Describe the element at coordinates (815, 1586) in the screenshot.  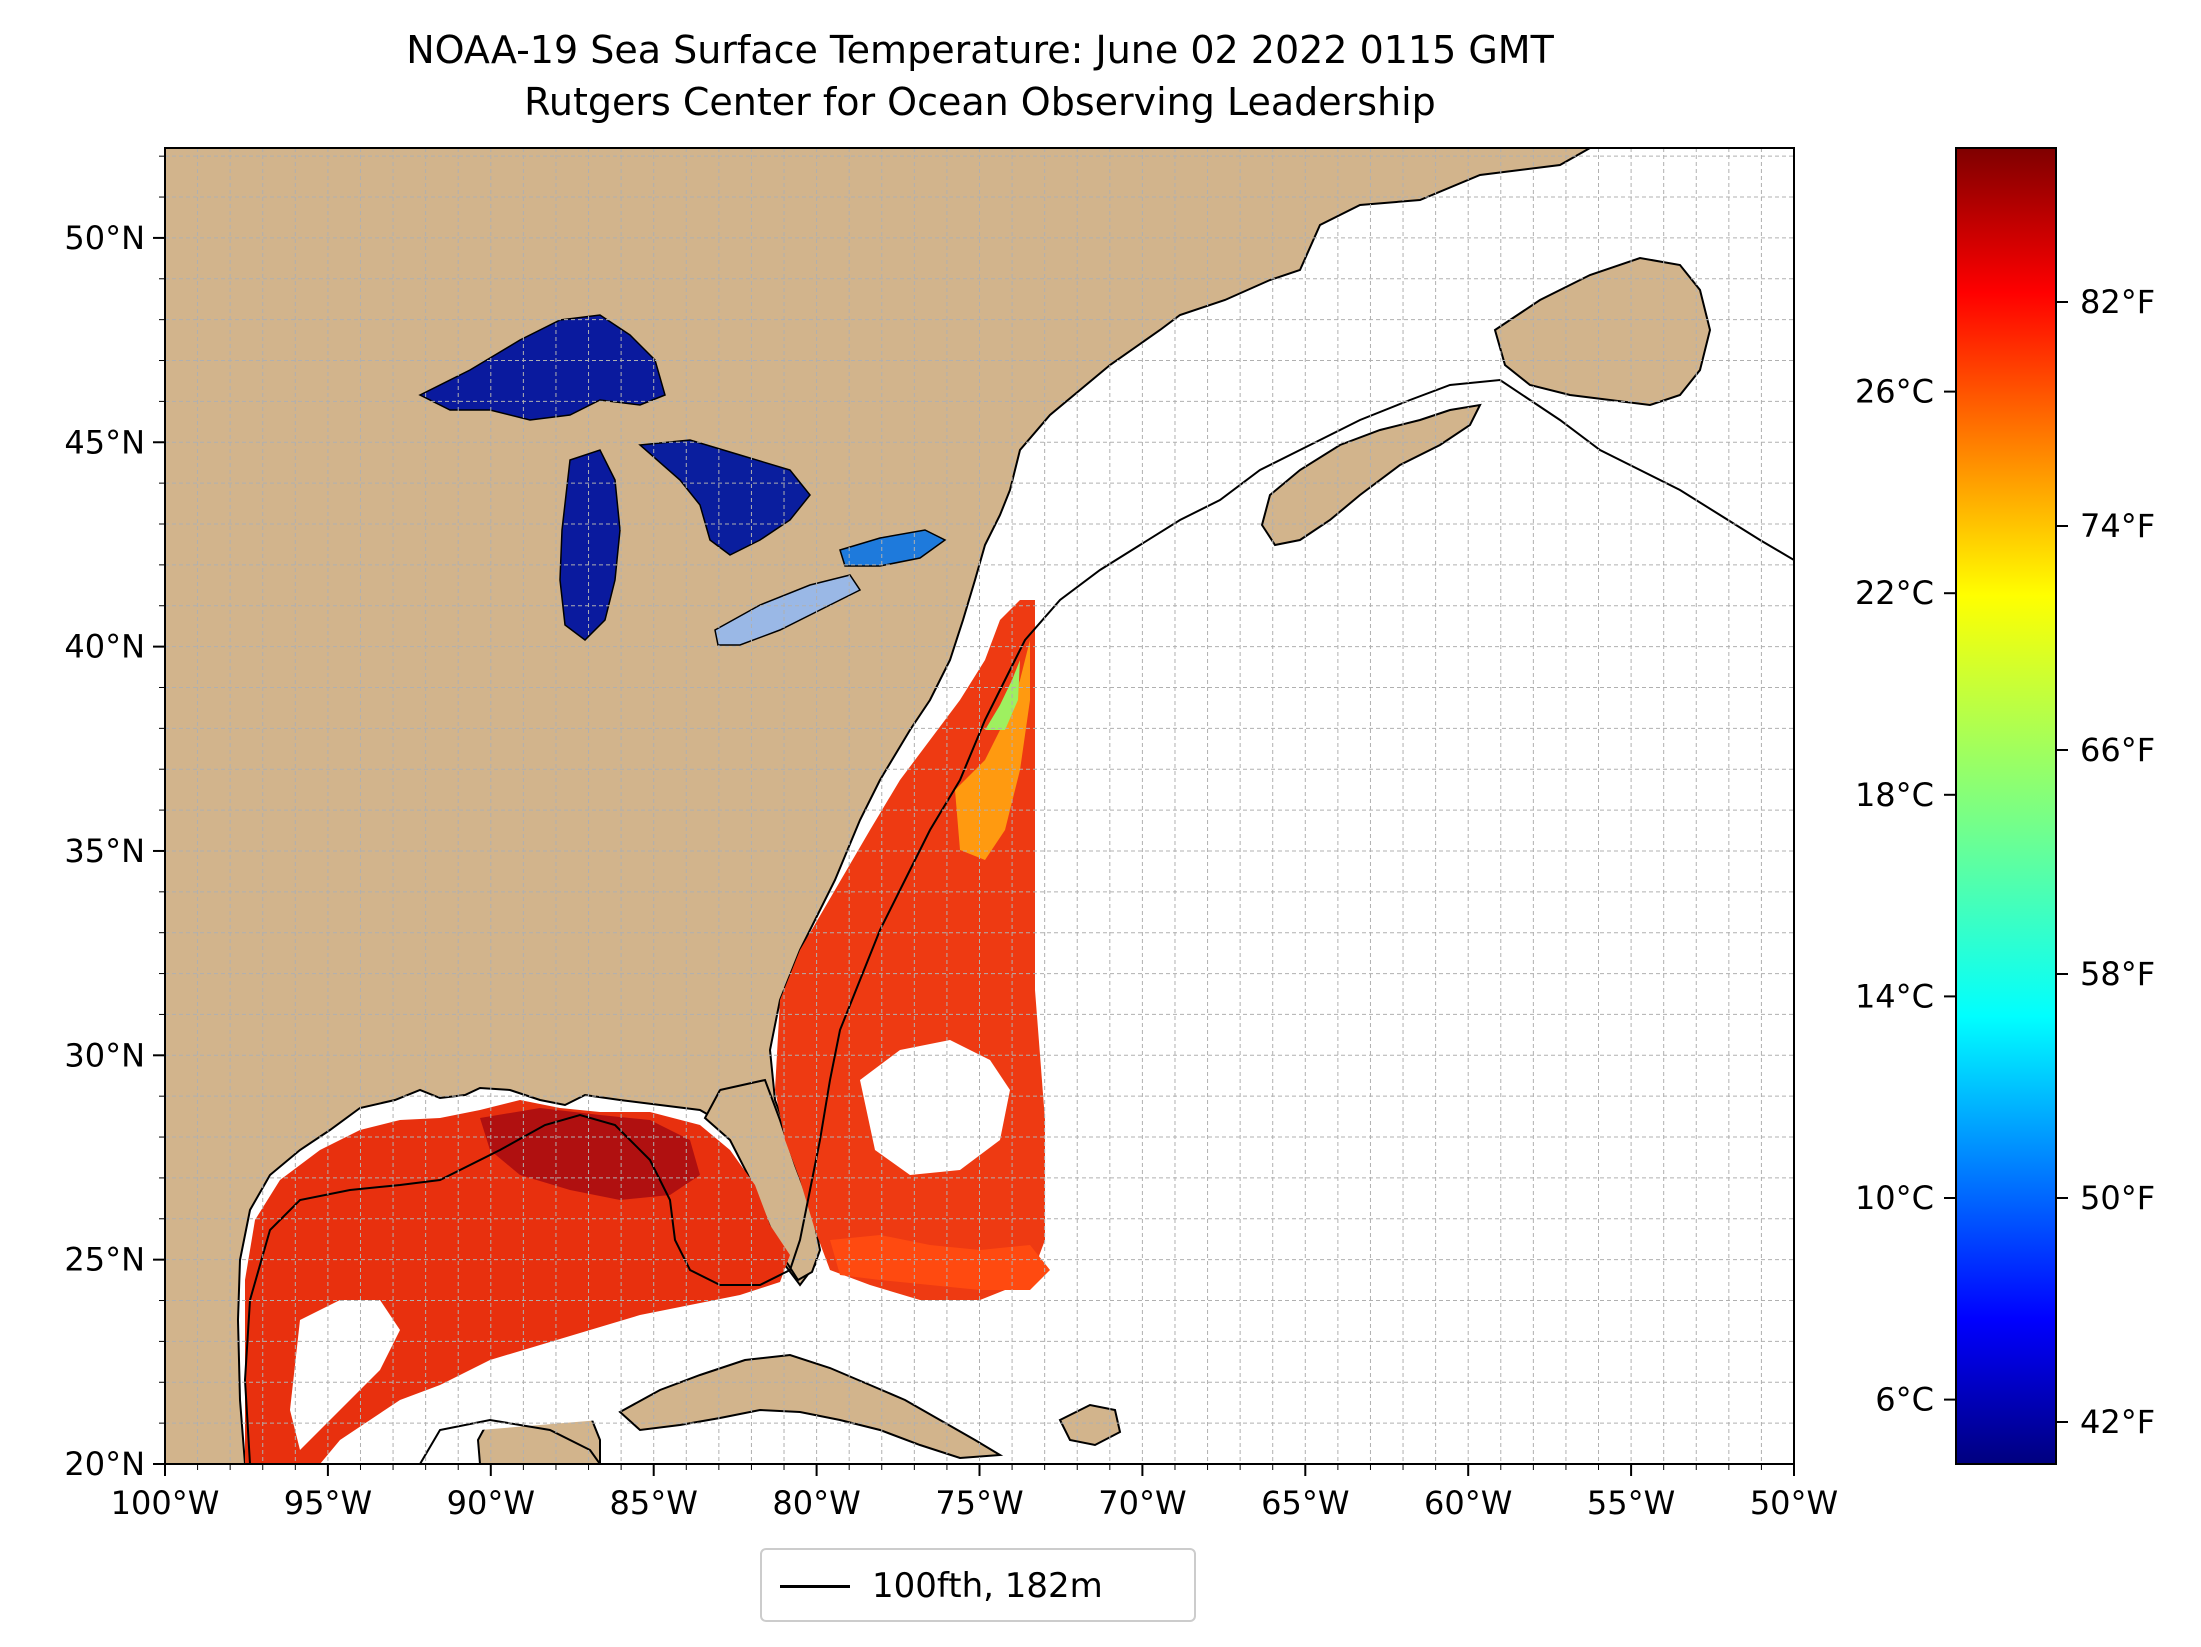
I see `legend-line-swatch` at that location.